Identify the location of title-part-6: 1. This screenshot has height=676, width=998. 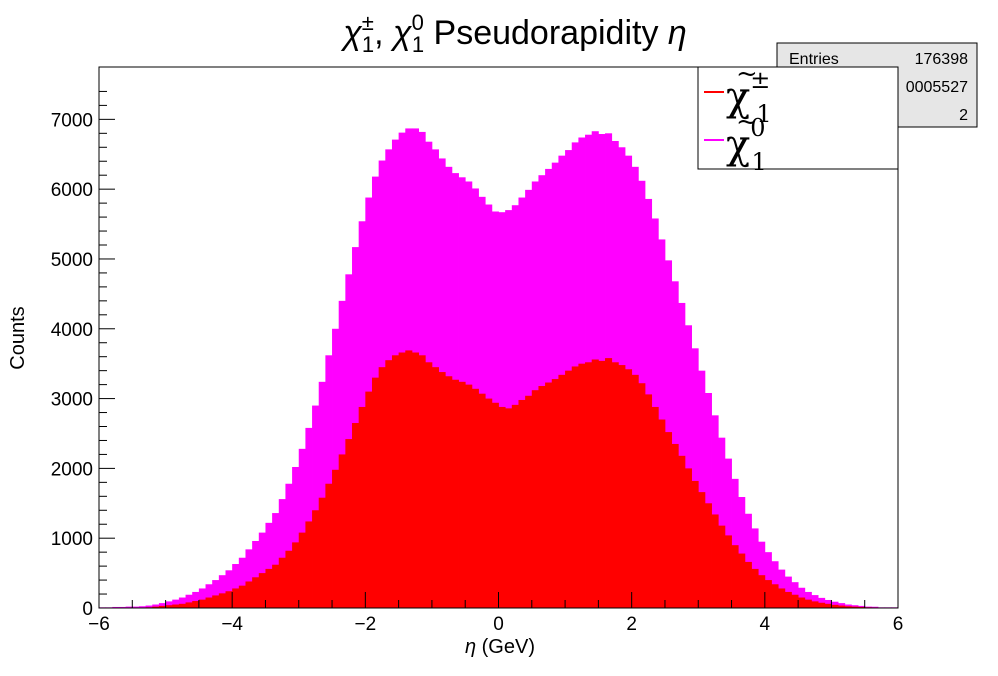
(418, 44).